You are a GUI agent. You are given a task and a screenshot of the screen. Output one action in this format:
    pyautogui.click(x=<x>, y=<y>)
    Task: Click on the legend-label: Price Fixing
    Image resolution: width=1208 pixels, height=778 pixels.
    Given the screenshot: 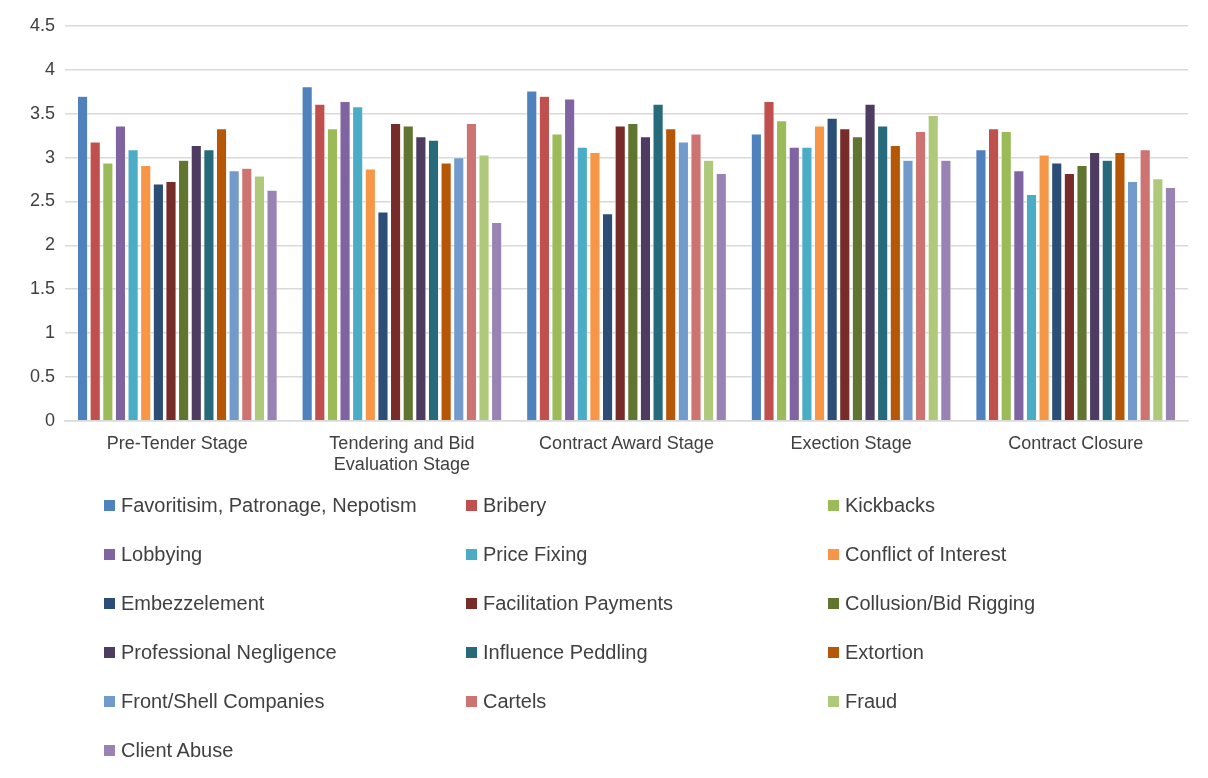 What is the action you would take?
    pyautogui.click(x=535, y=554)
    